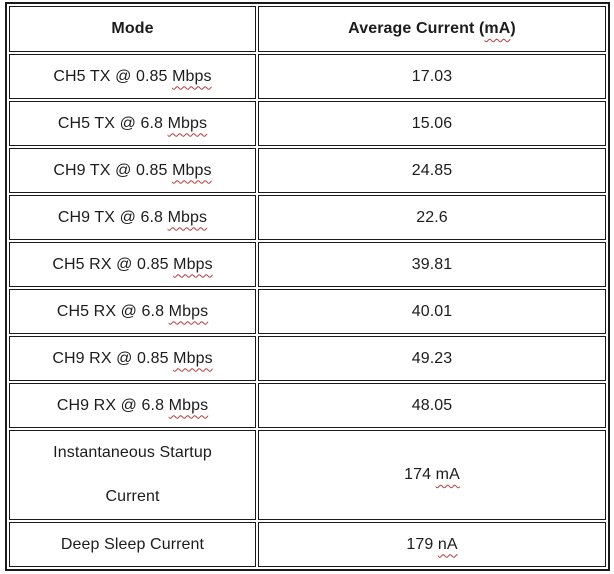  I want to click on text-segment: 39.81, so click(432, 264).